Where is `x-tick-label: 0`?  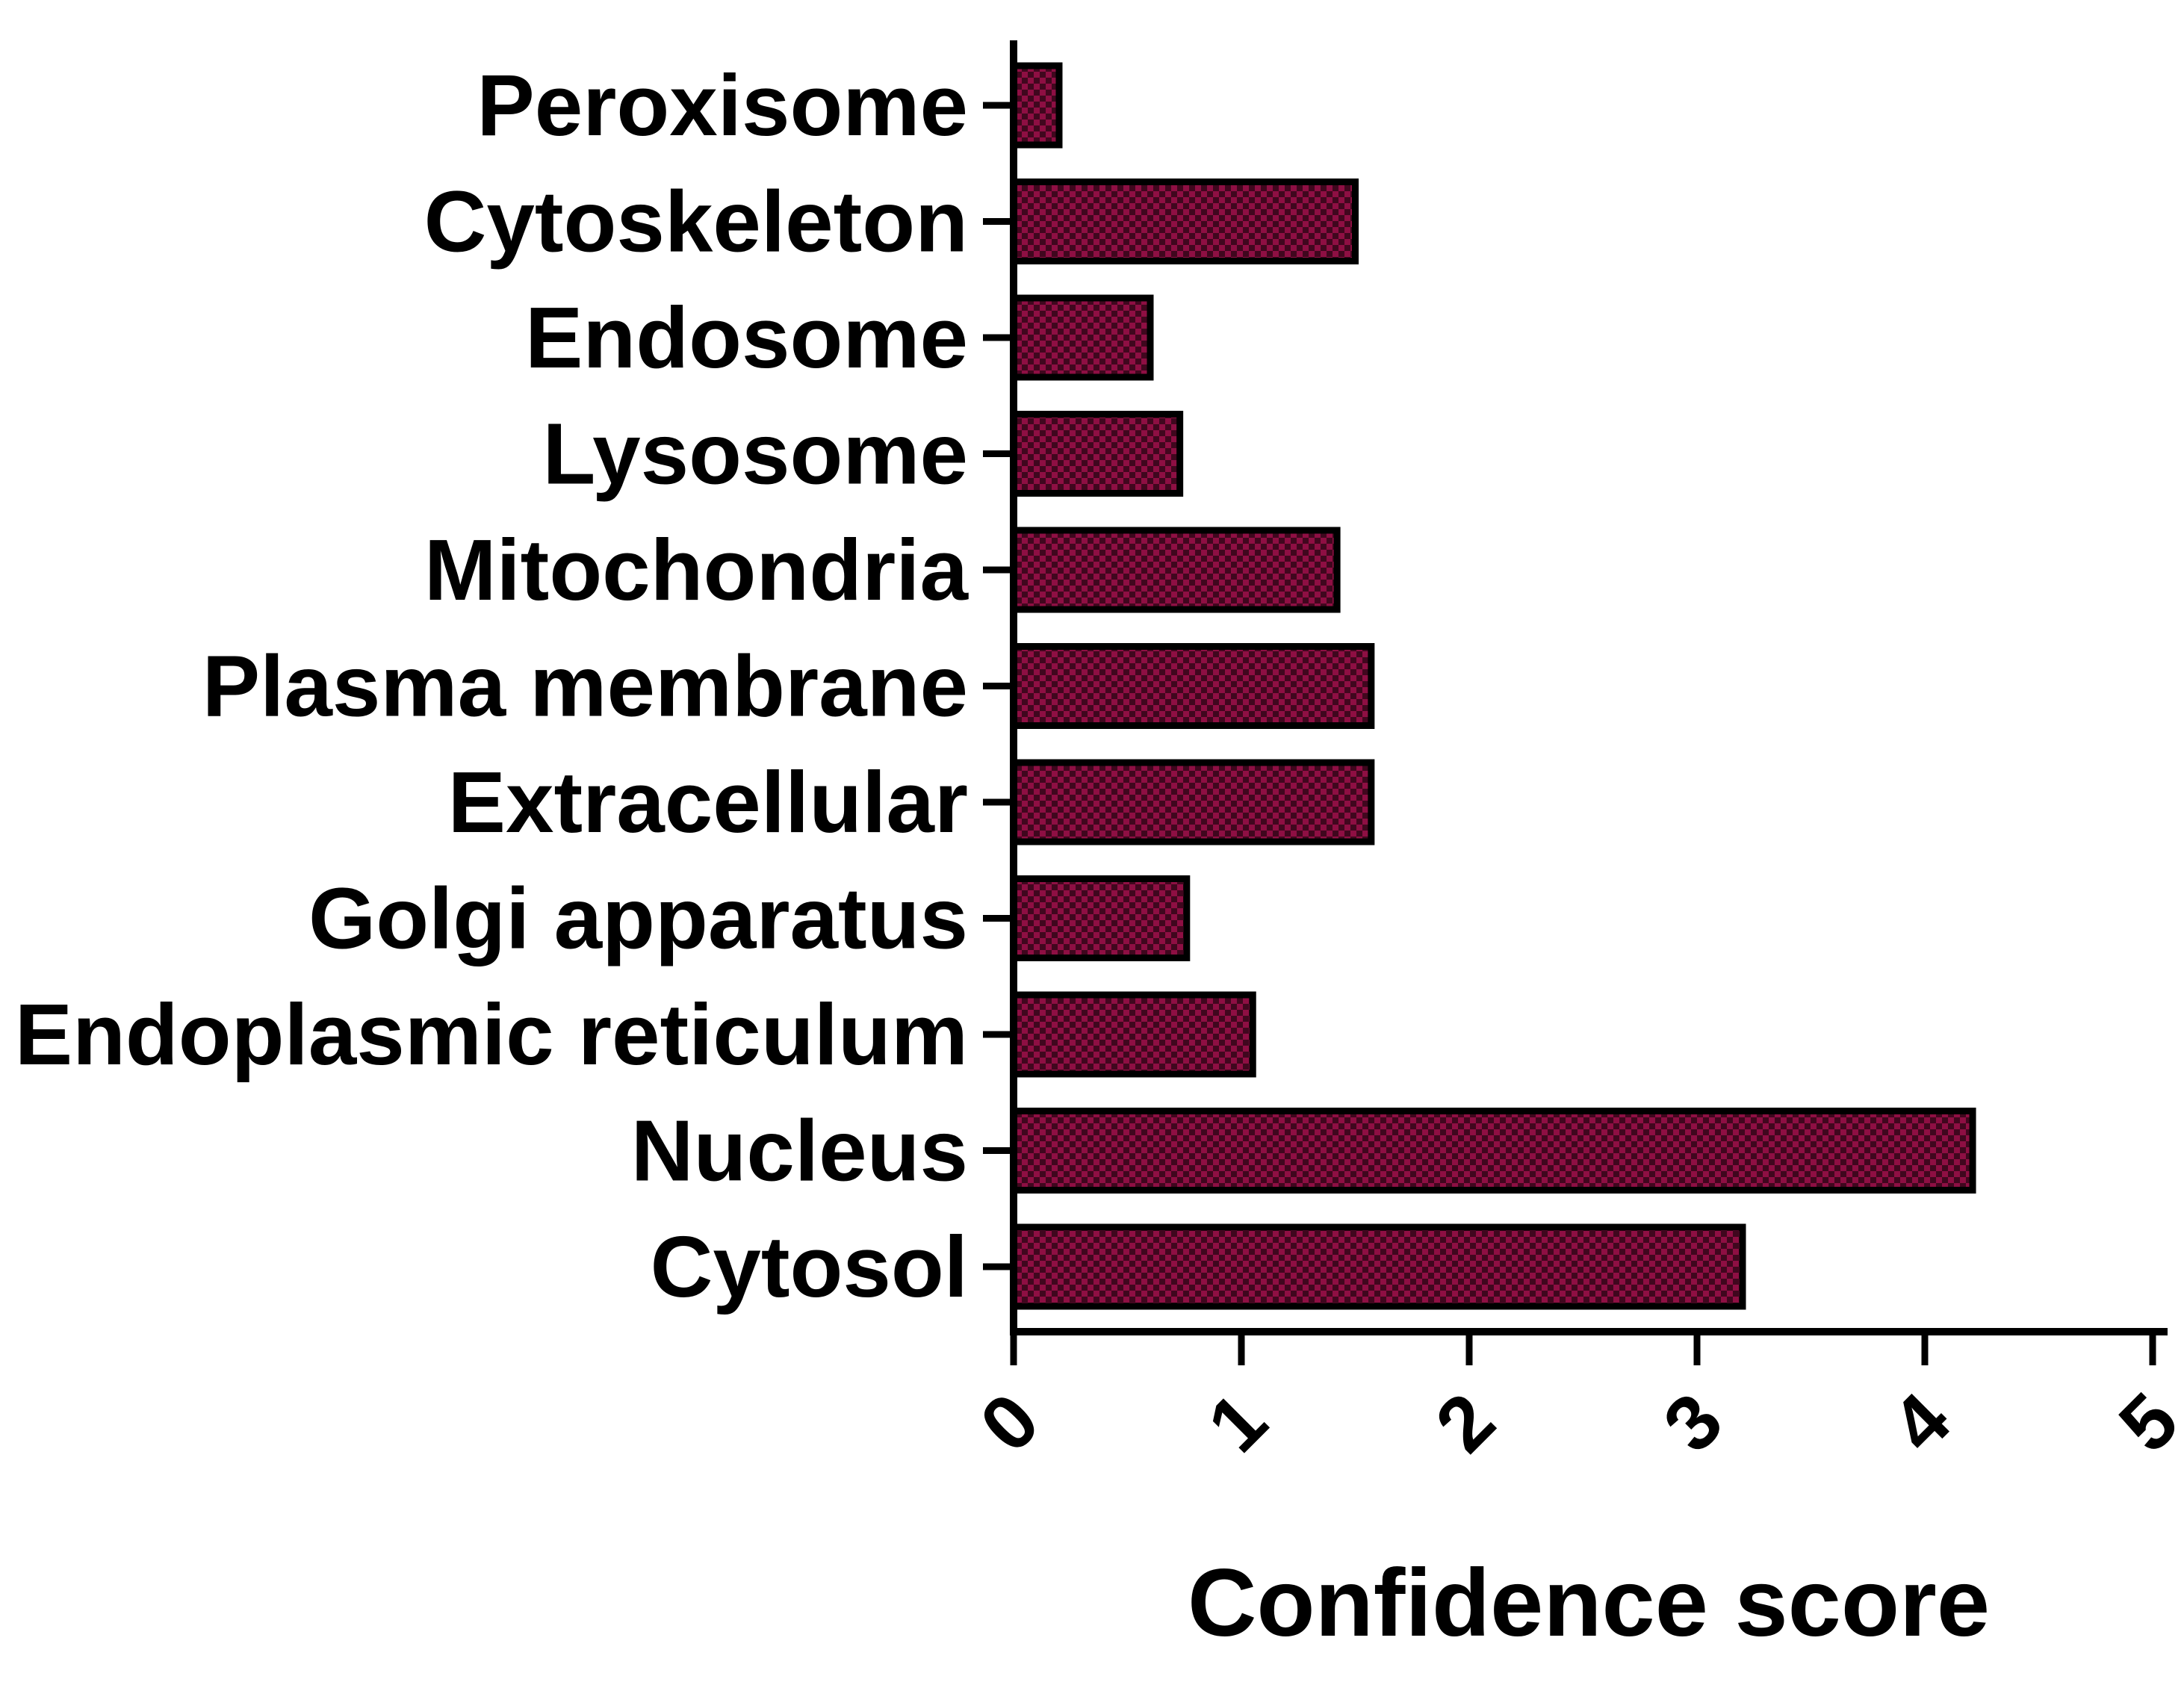
x-tick-label: 0 is located at coordinates (1010, 1423).